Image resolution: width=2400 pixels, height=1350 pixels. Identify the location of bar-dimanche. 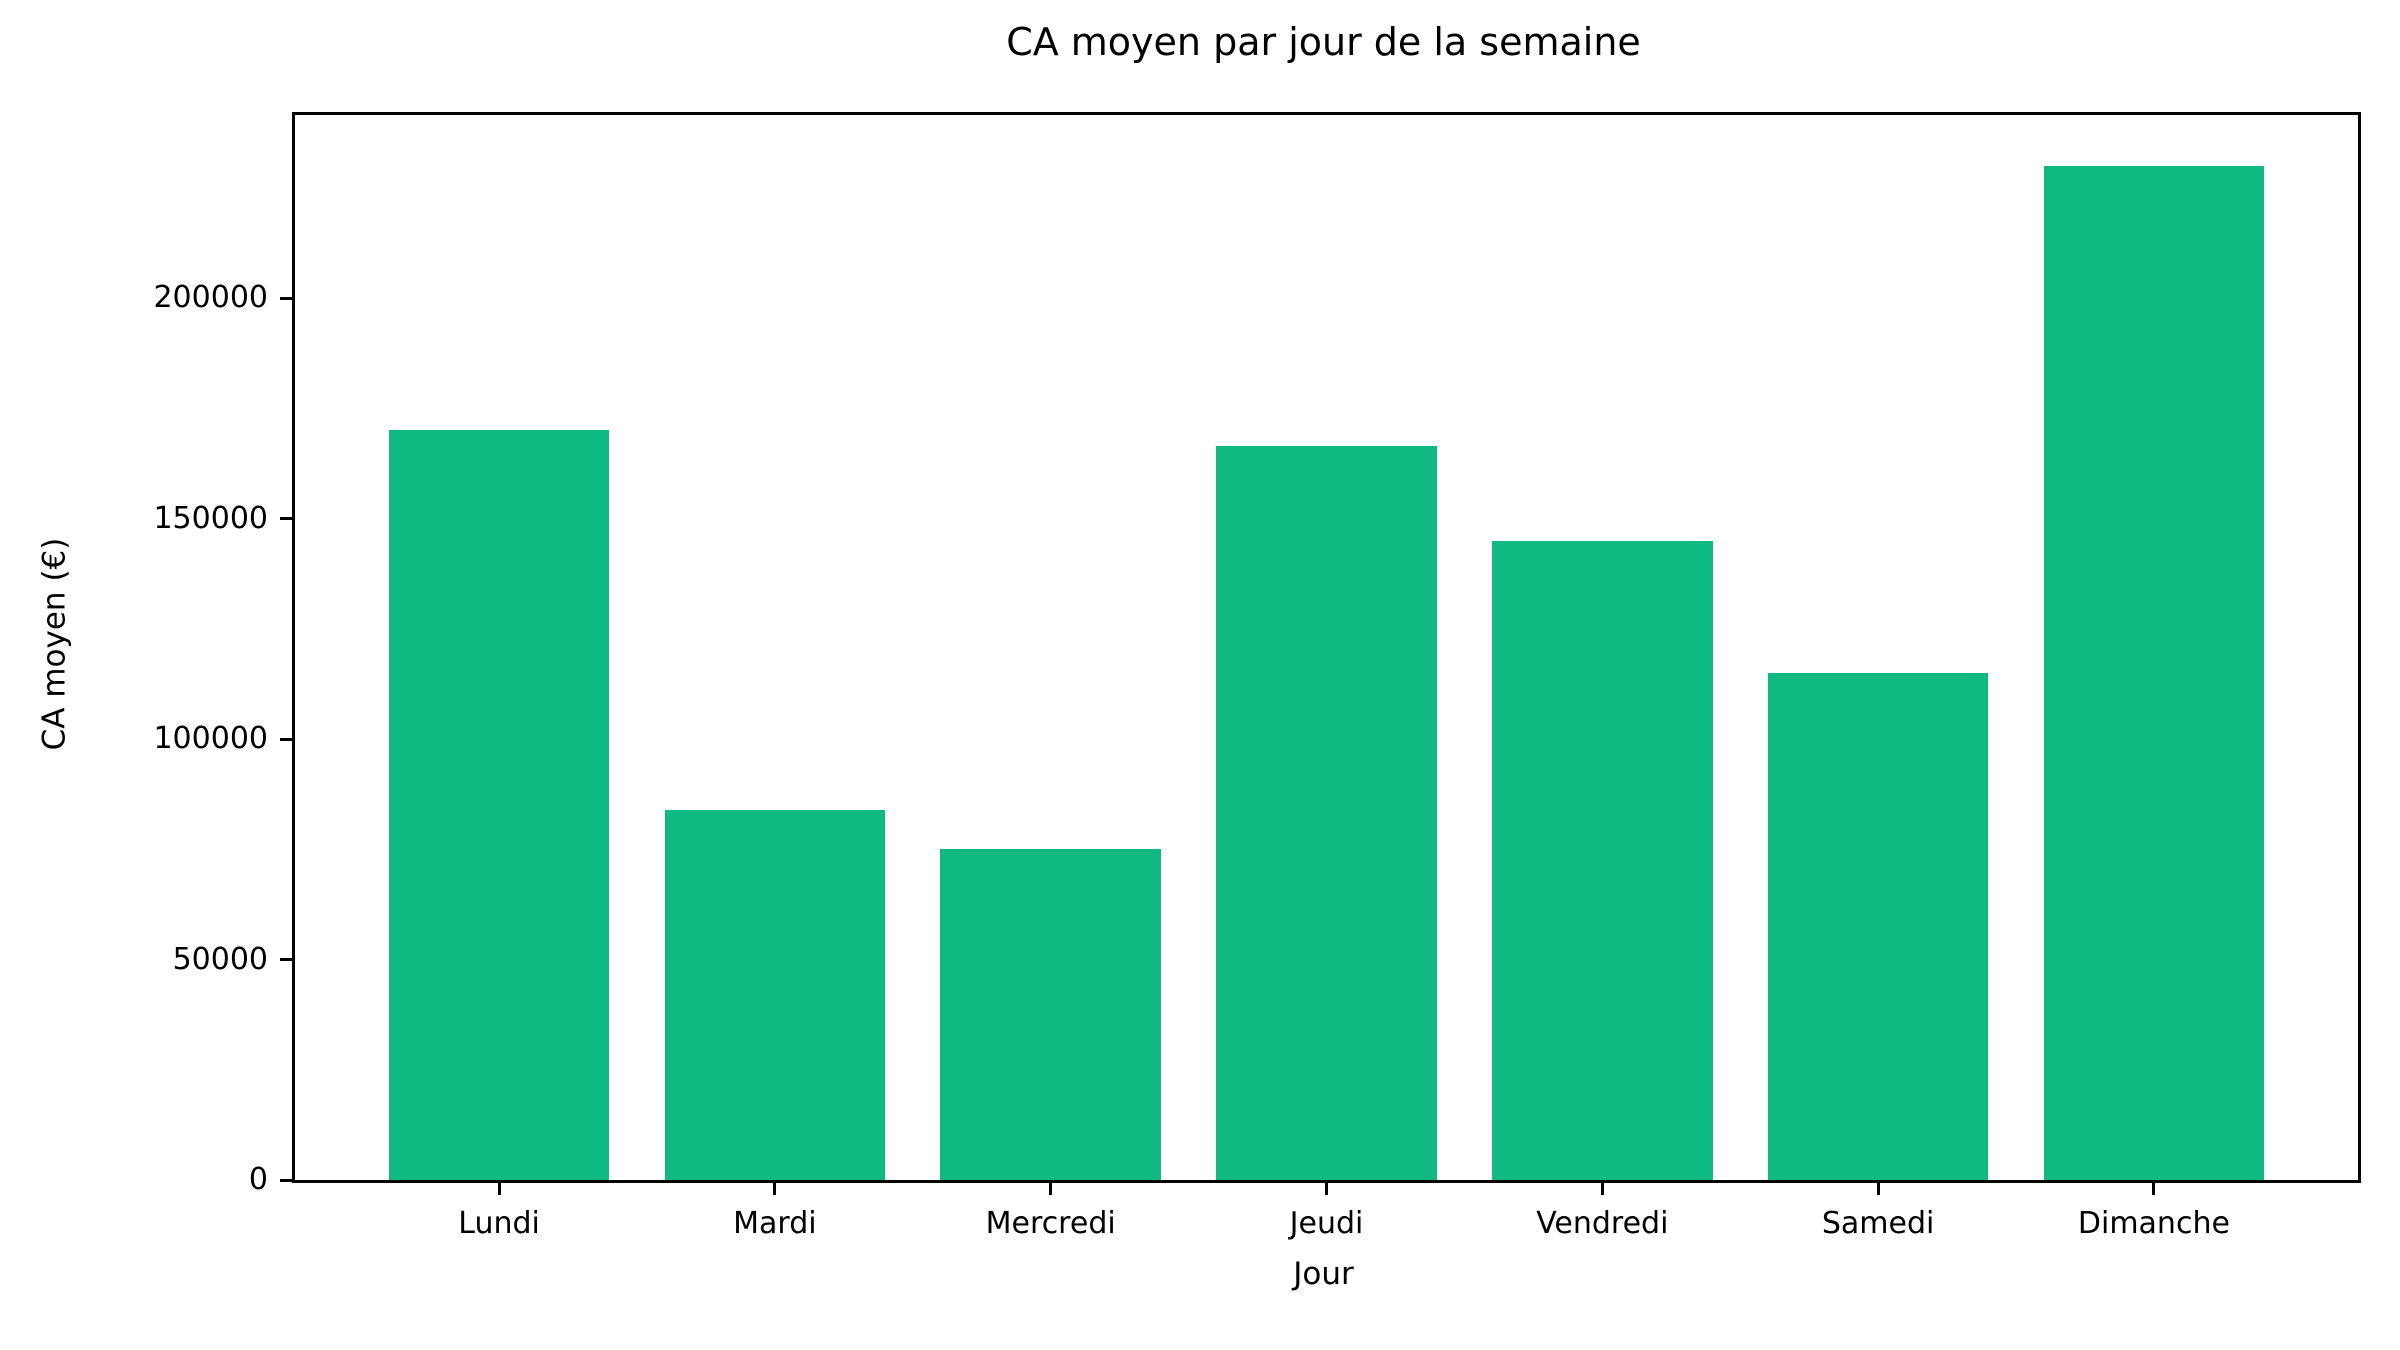
(2154, 672).